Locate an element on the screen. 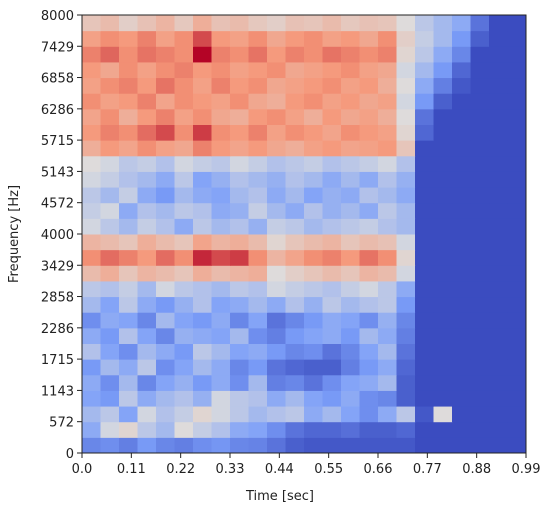  y-tick-label: 572 is located at coordinates (61, 423).